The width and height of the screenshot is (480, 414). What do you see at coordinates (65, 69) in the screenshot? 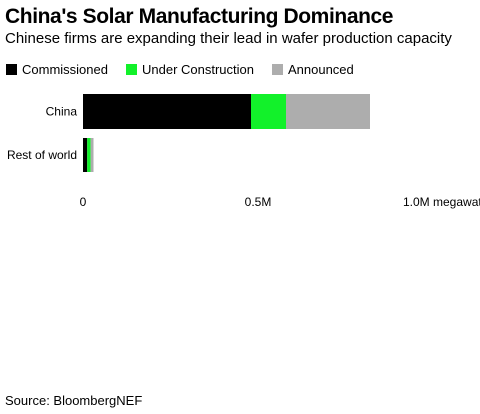
I see `legend-label-commissioned: Commissioned` at bounding box center [65, 69].